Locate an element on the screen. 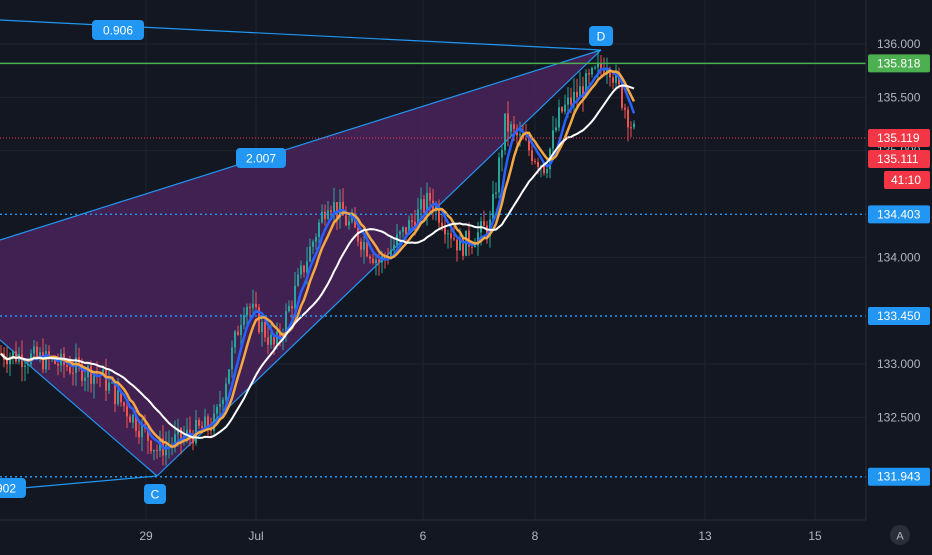 The width and height of the screenshot is (932, 555). ratio-label-xd-badge is located at coordinates (118, 30).